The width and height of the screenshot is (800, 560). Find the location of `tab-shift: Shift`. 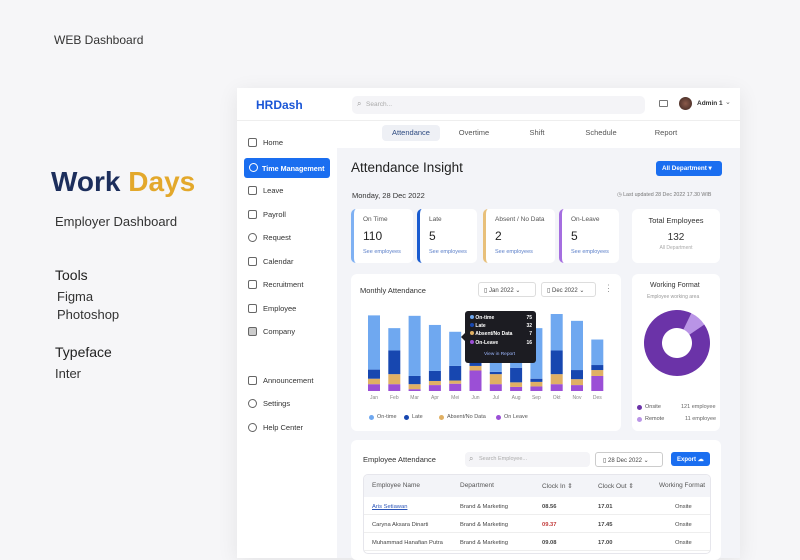

tab-shift: Shift is located at coordinates (537, 132).